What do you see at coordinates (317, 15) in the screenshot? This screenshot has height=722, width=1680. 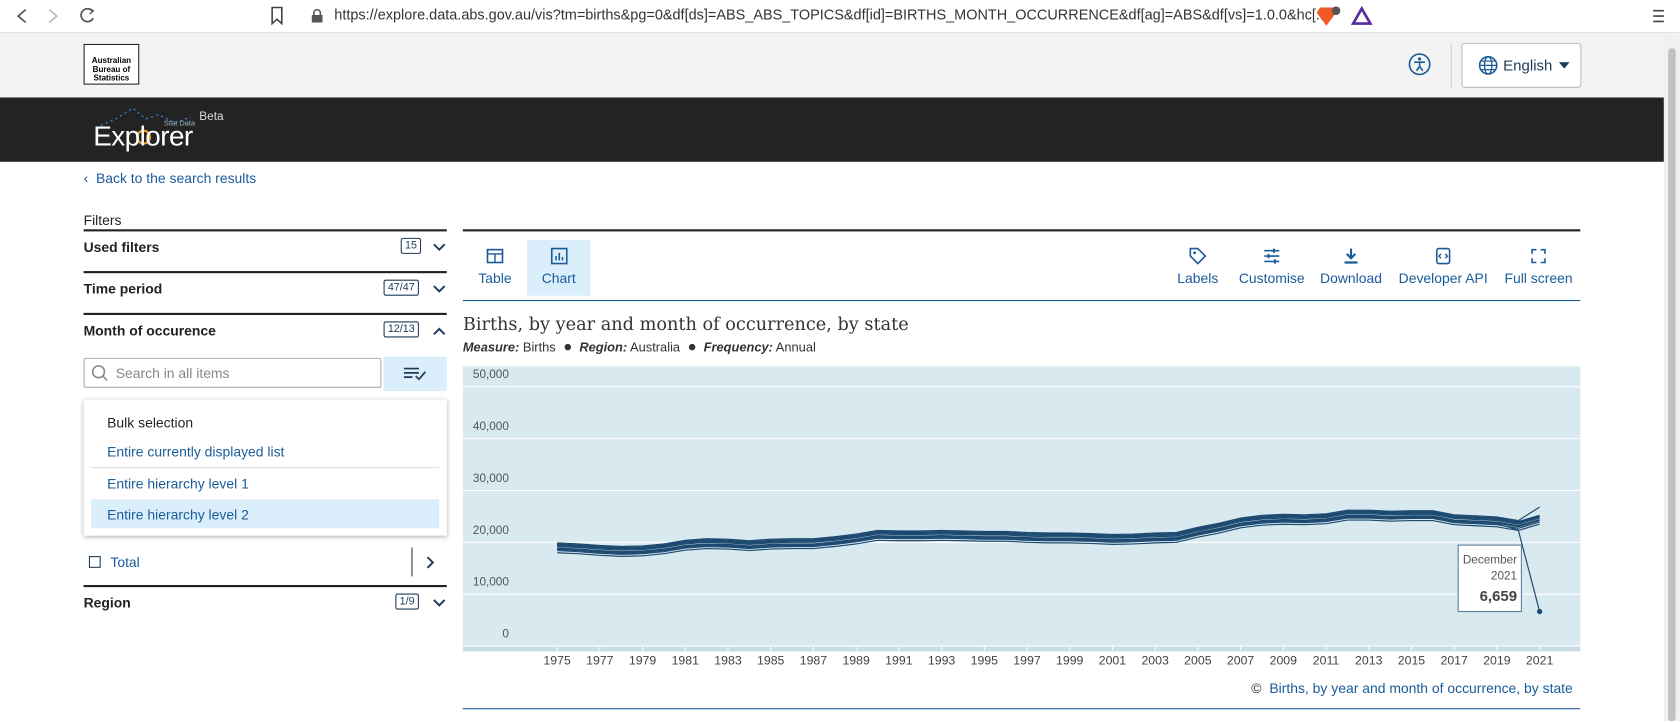 I see `lock-icon` at bounding box center [317, 15].